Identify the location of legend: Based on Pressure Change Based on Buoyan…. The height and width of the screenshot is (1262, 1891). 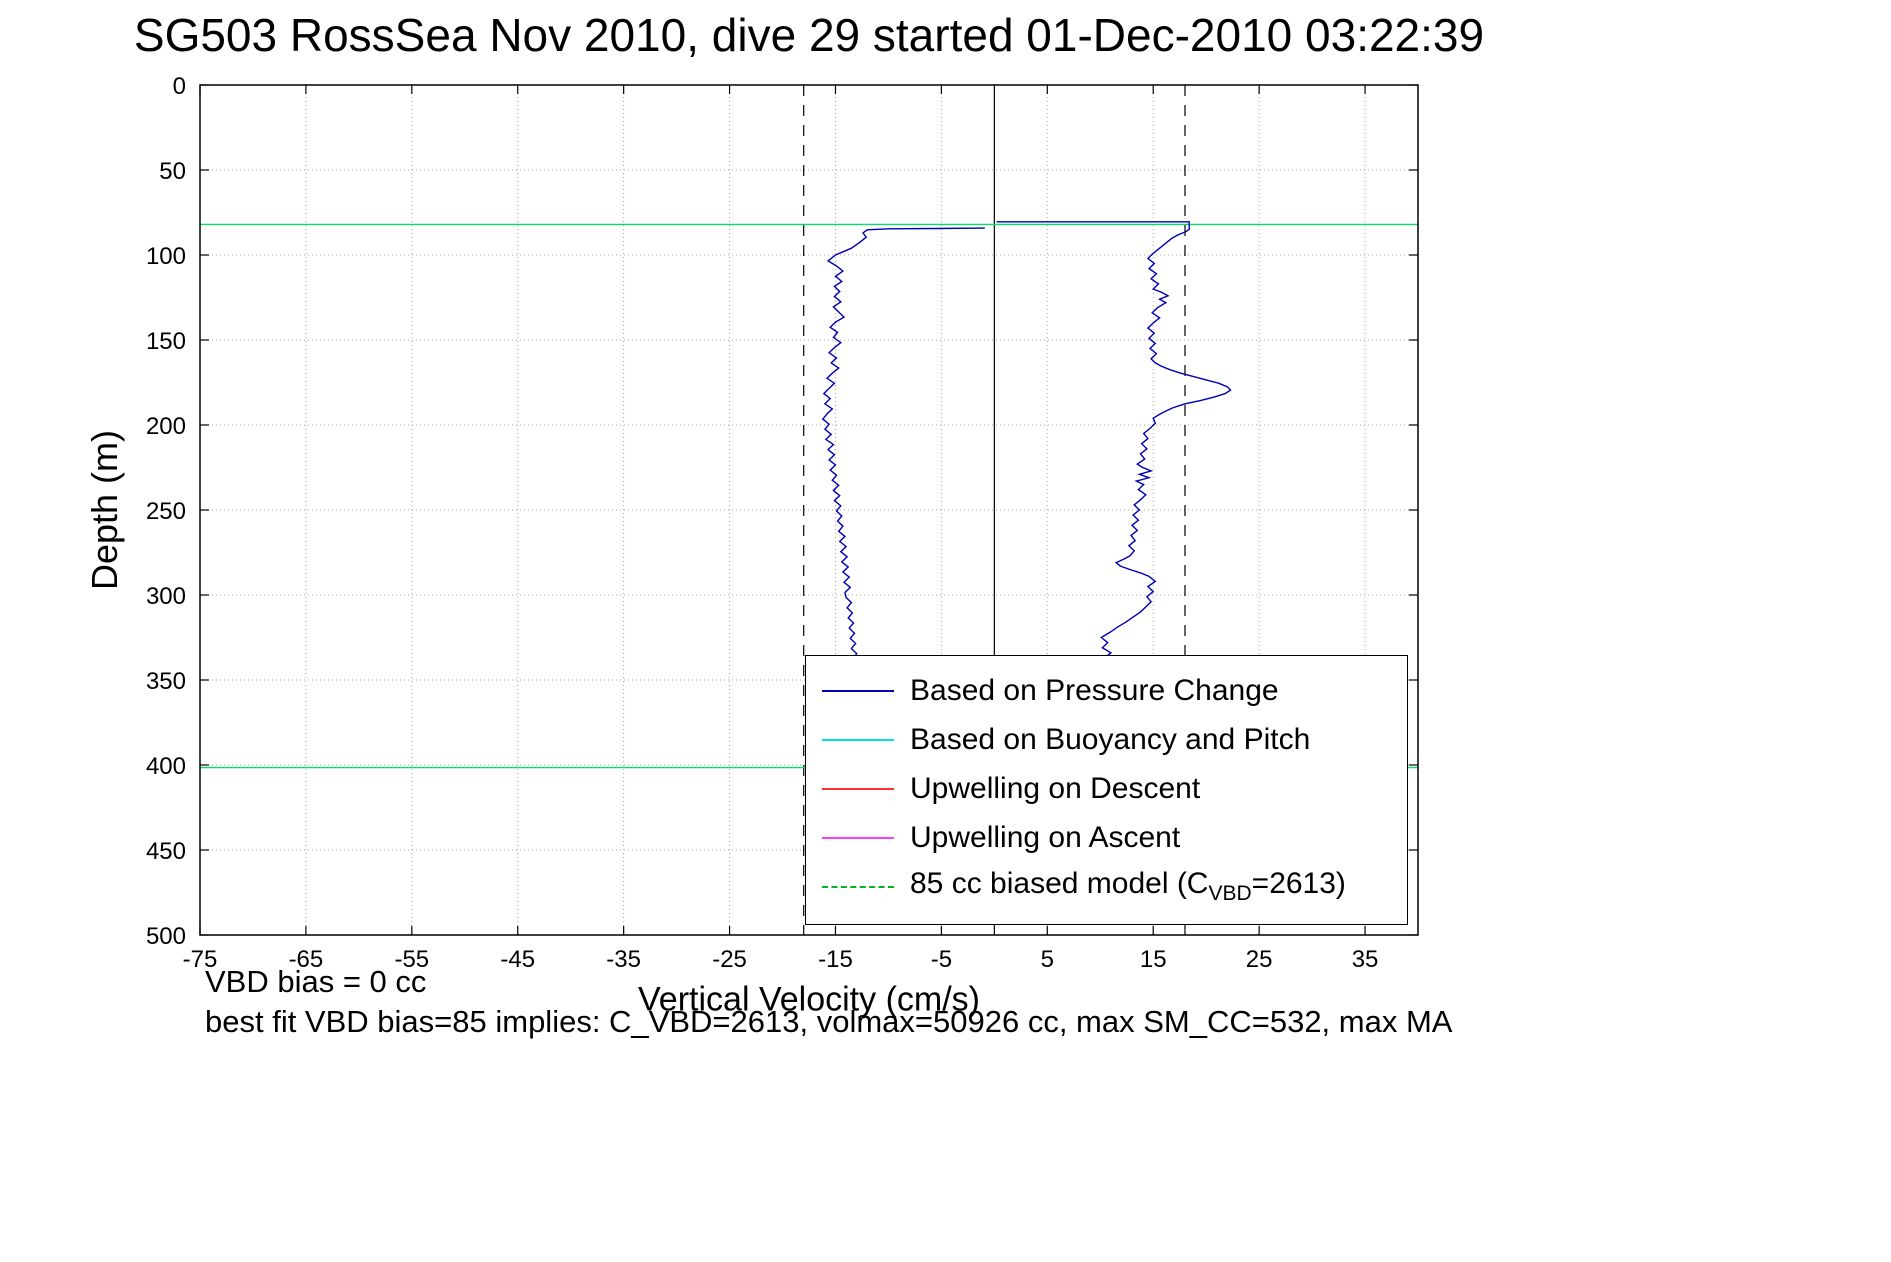
(1106, 790).